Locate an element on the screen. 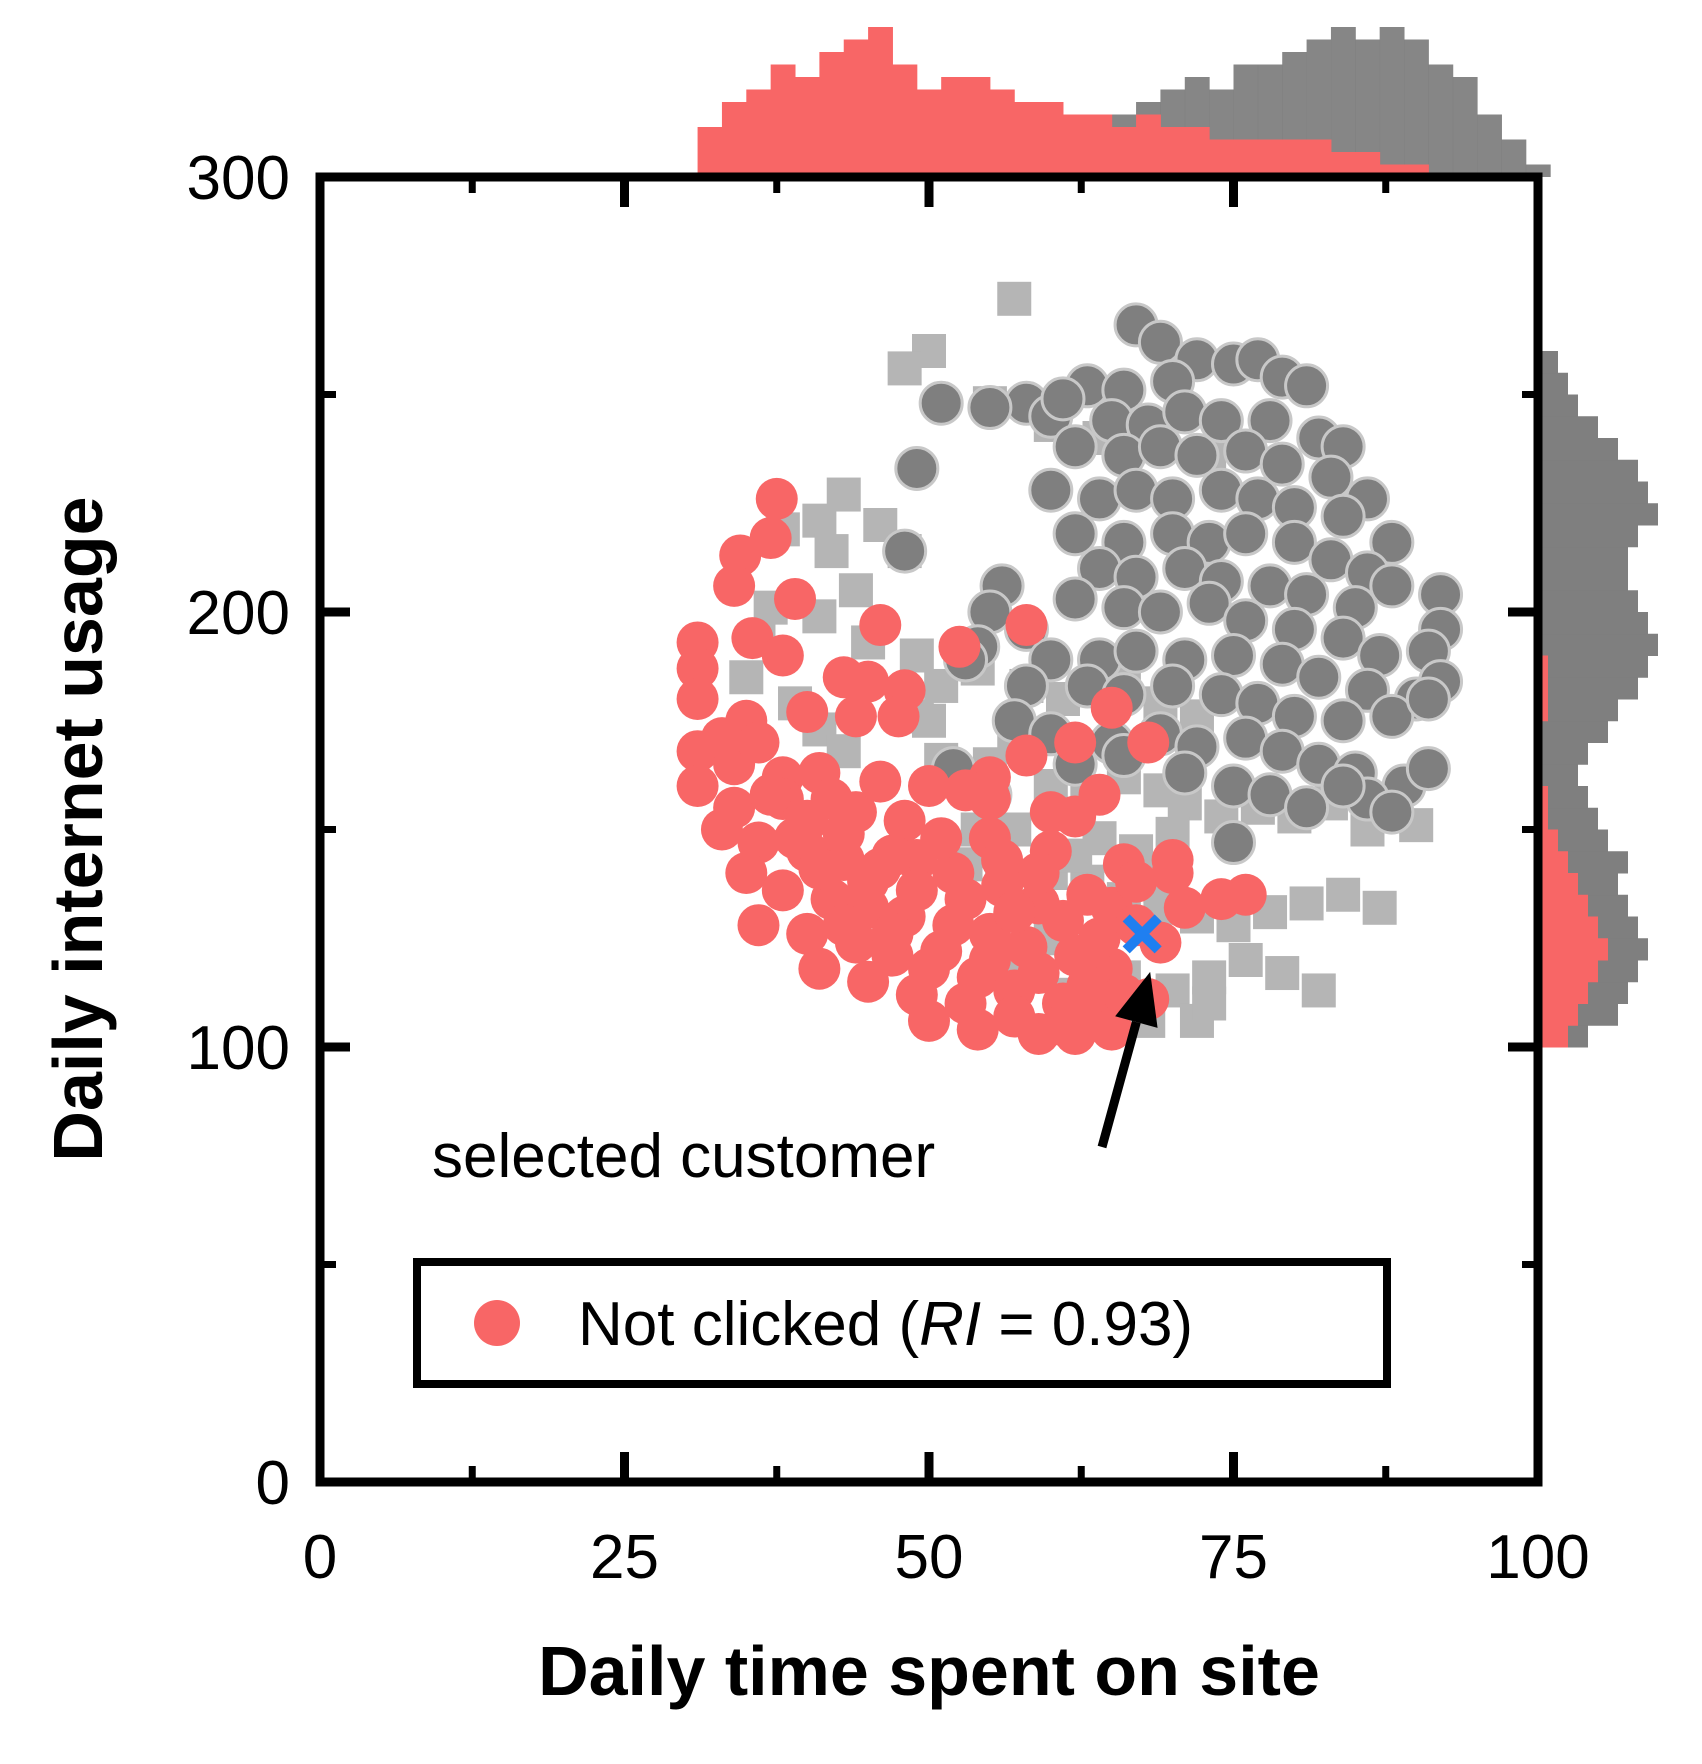  legend-label-not-clicked: Not clicked (RI = 0.93) is located at coordinates (885, 1324).